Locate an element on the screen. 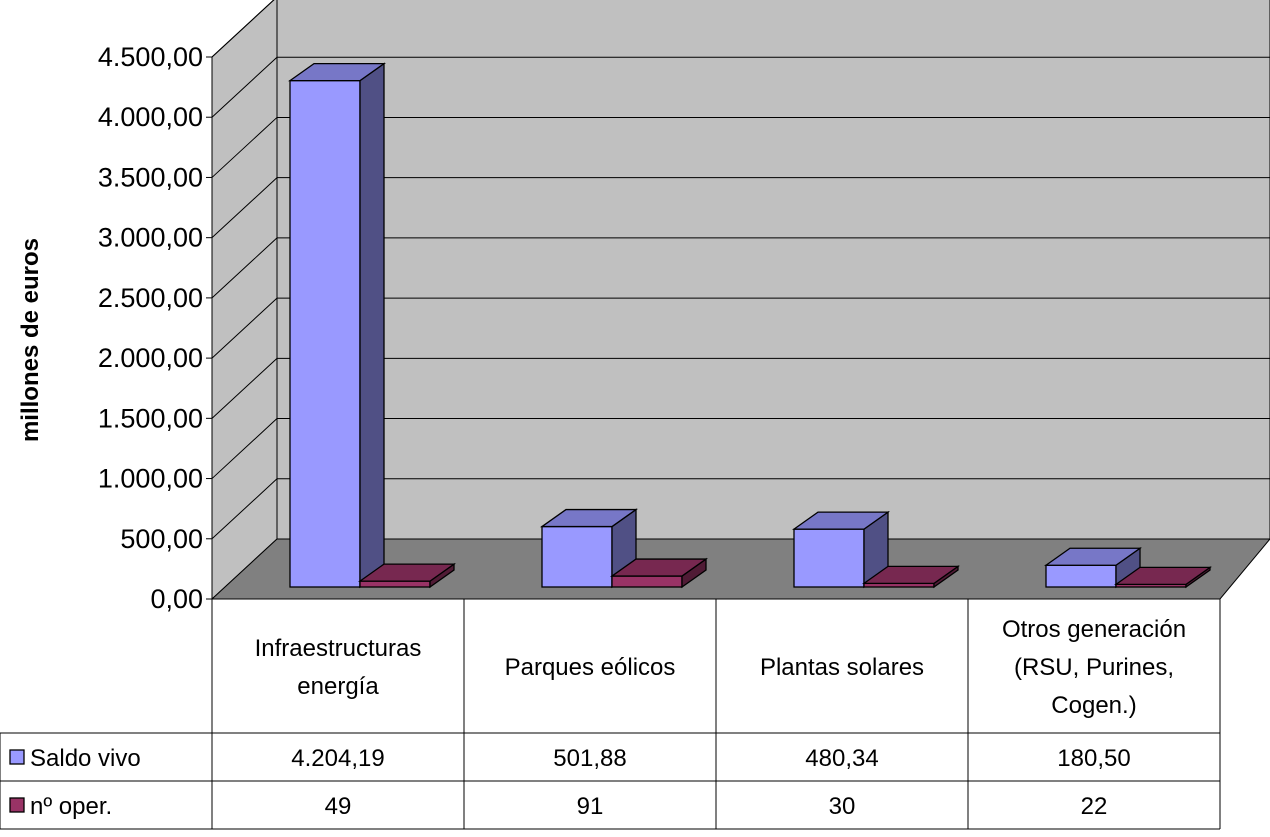  y-tick-label: 2.500,00 is located at coordinates (150, 298).